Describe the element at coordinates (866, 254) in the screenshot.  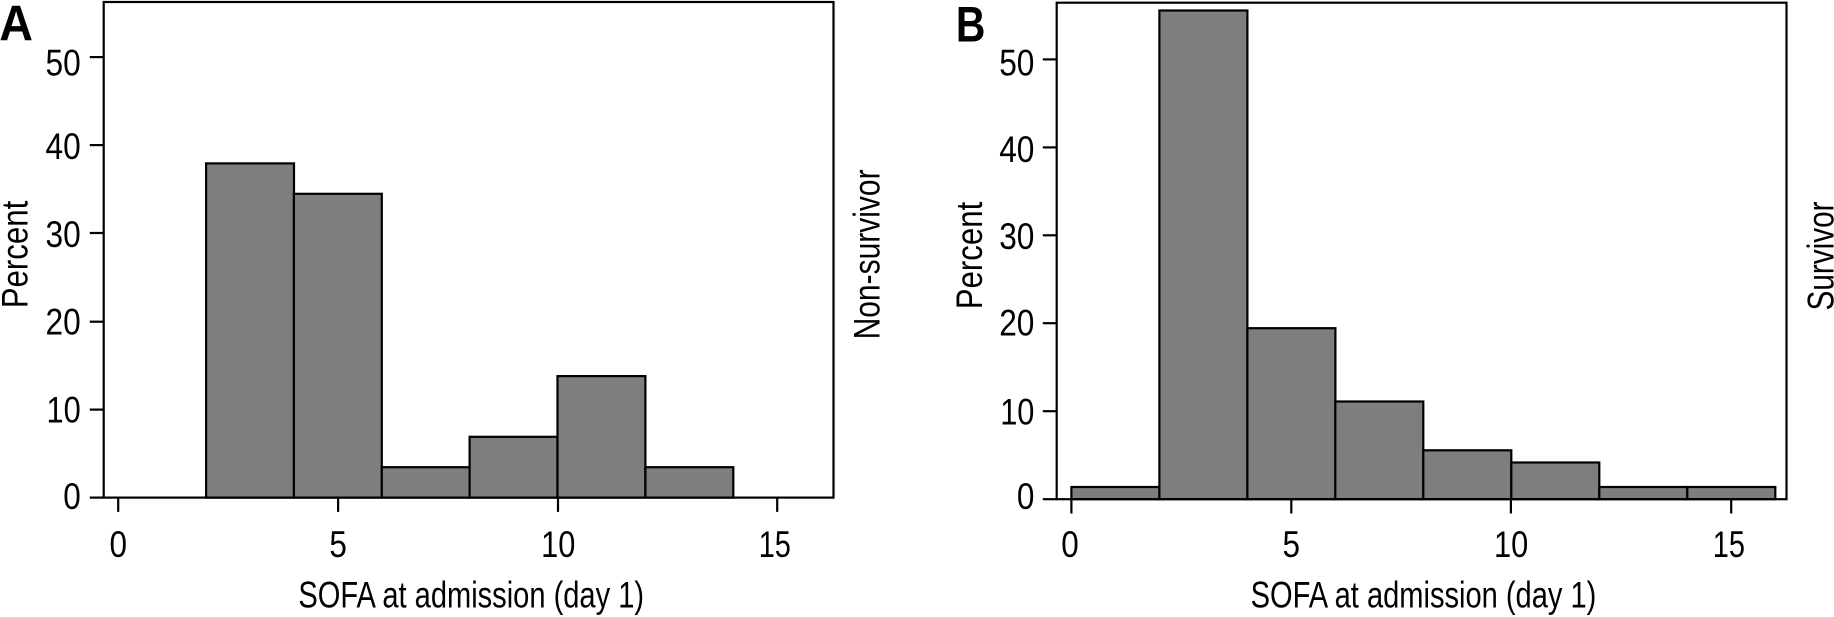
I see `svg-text: Non-survivor` at that location.